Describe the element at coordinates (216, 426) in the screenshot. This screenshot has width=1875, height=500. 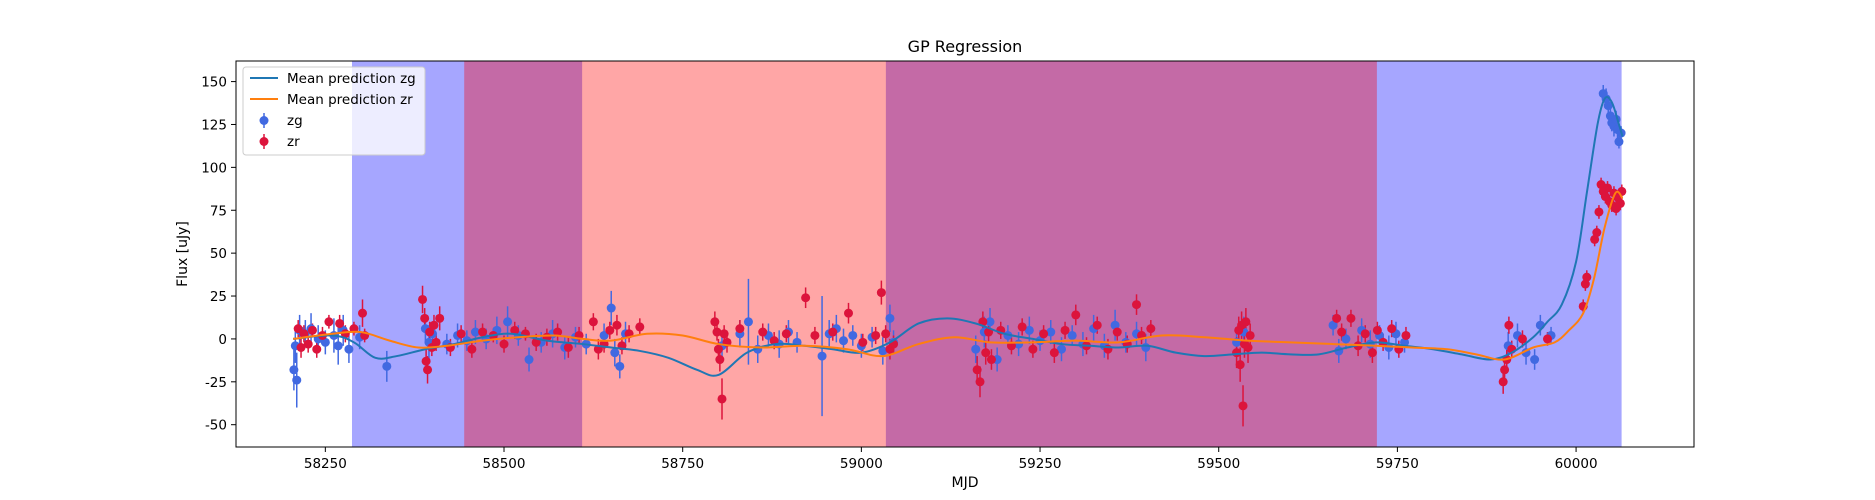
I see `y-tick-label--50: -50` at that location.